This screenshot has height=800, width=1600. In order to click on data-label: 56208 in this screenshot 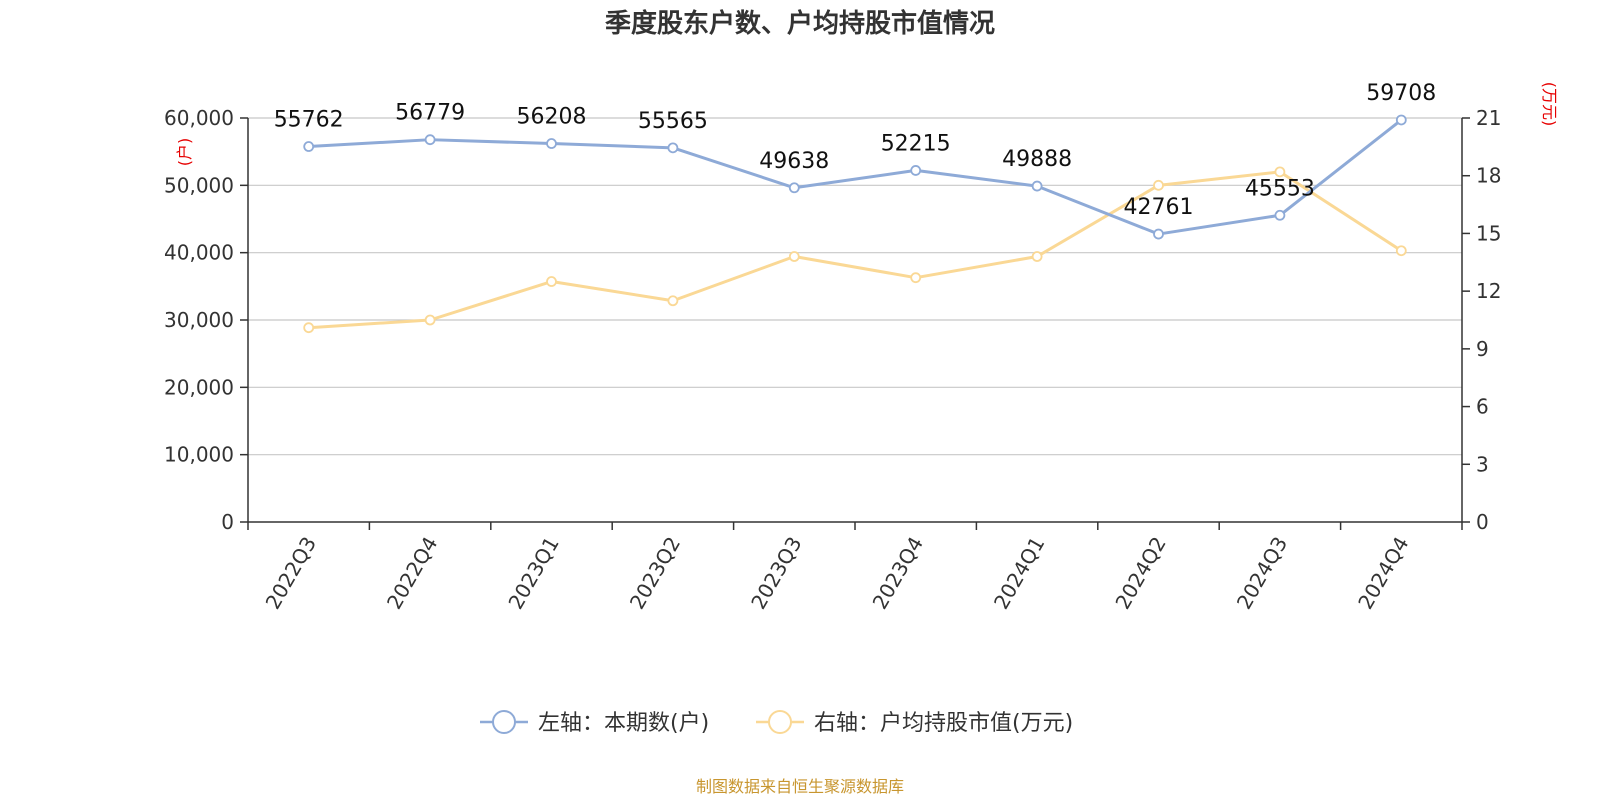, I will do `click(552, 117)`.